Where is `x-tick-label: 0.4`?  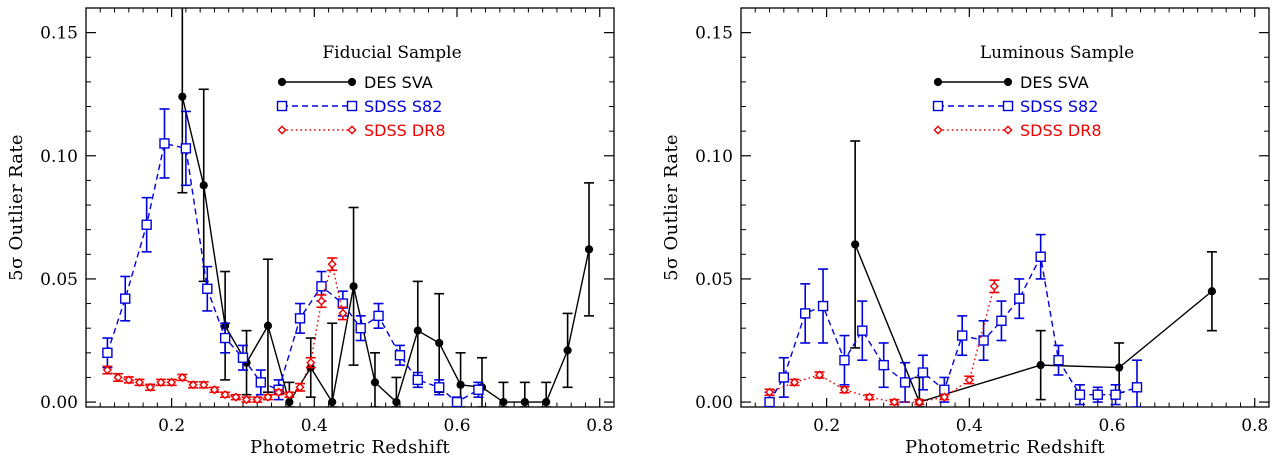
x-tick-label: 0.4 is located at coordinates (969, 426).